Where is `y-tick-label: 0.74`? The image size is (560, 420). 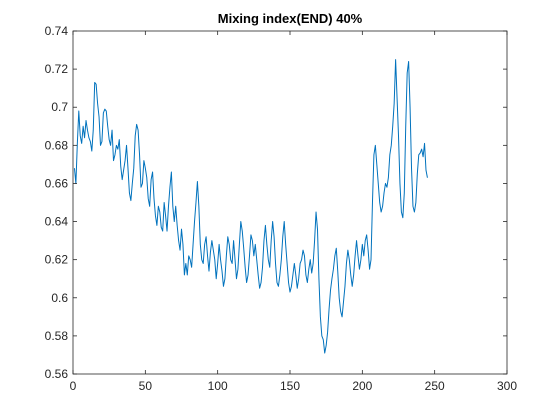 y-tick-label: 0.74 is located at coordinates (57, 31).